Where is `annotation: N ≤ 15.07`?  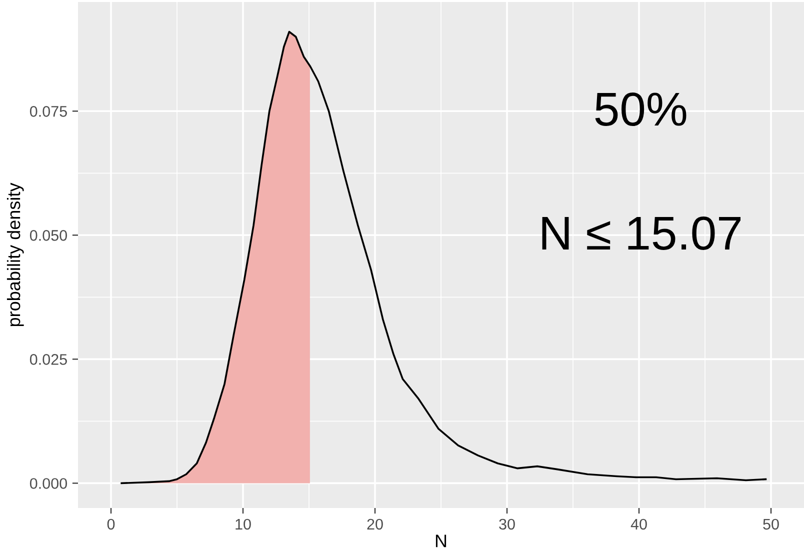 annotation: N ≤ 15.07 is located at coordinates (641, 233).